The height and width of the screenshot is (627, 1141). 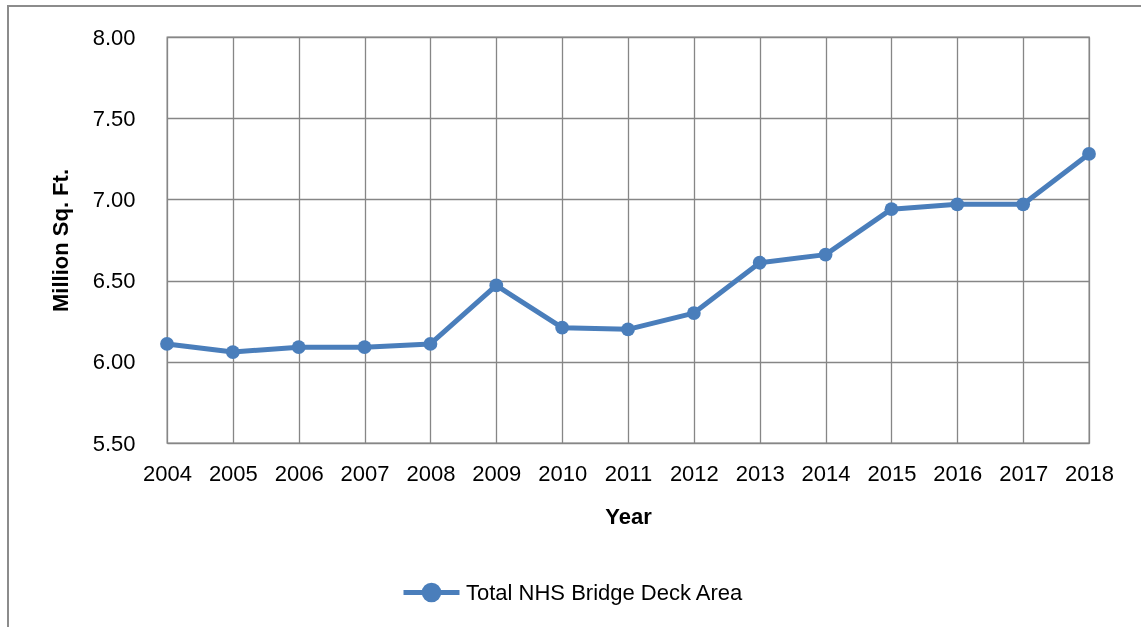 I want to click on x-tick-label: 2008, so click(x=431, y=473).